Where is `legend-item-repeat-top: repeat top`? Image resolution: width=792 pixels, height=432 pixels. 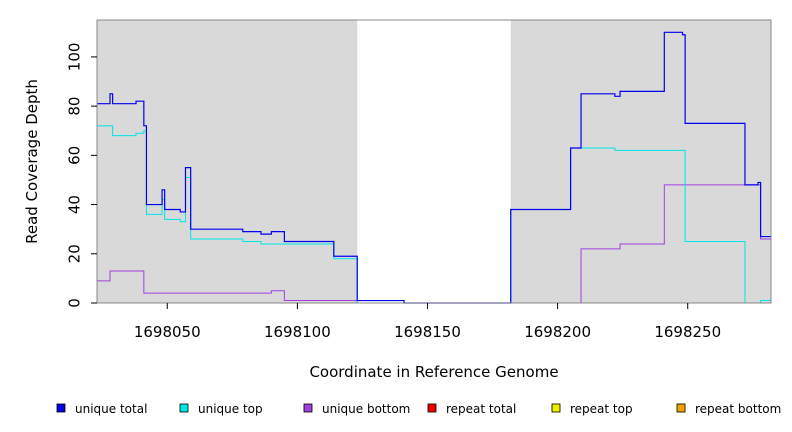 legend-item-repeat-top: repeat top is located at coordinates (592, 409).